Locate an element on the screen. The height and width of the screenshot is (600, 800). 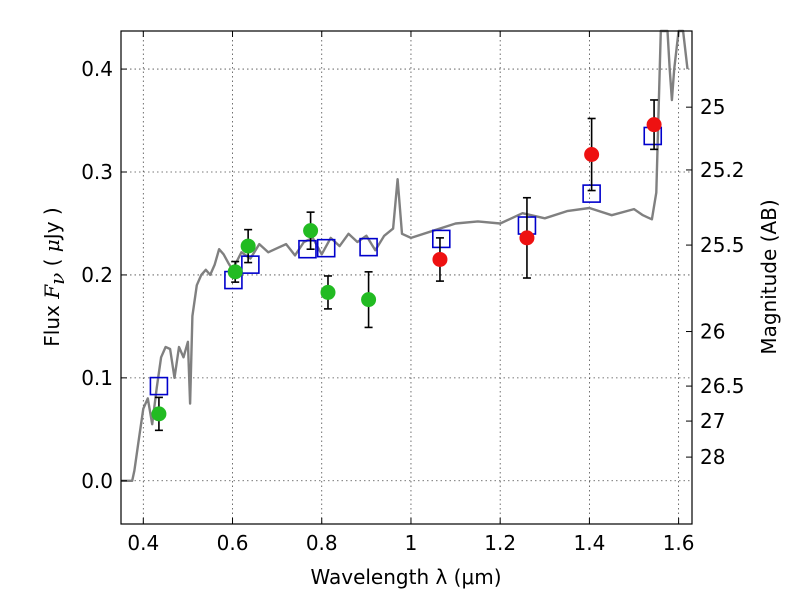
y-tick-label: 0.0 is located at coordinates (97, 481).